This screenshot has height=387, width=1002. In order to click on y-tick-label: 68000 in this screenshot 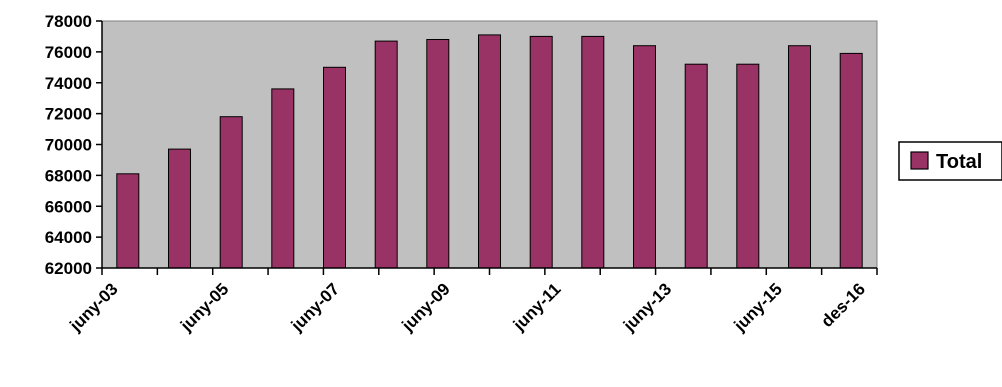, I will do `click(68, 175)`.